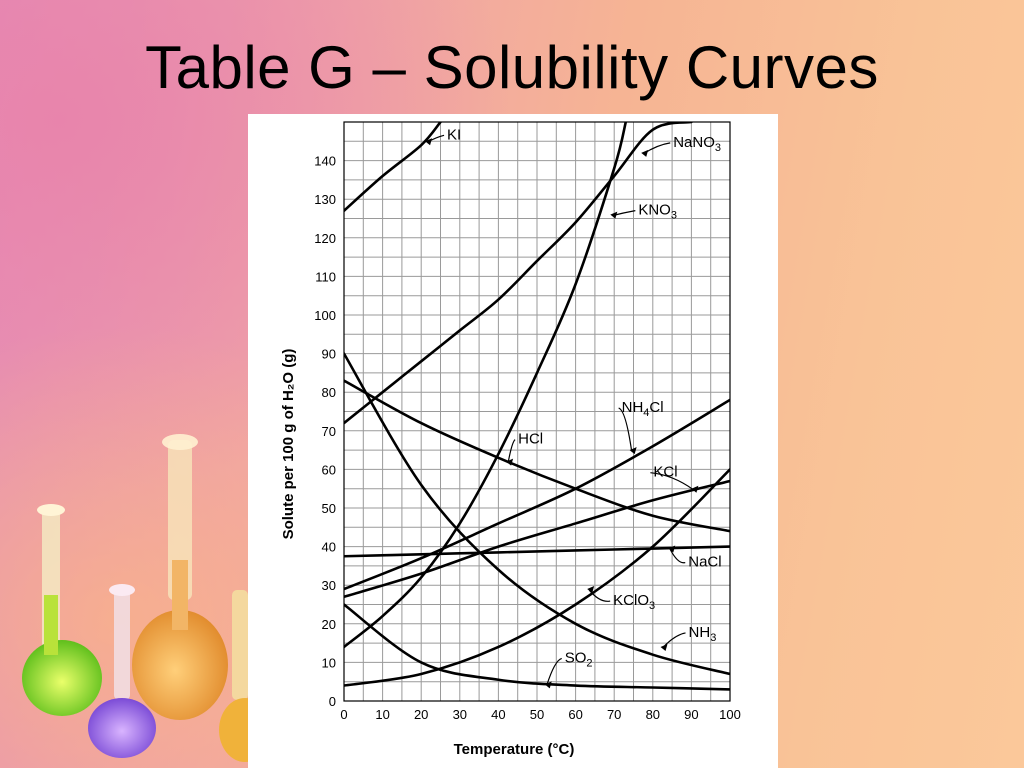 This screenshot has height=768, width=1024. Describe the element at coordinates (688, 637) in the screenshot. I see `series-label: NH3` at that location.